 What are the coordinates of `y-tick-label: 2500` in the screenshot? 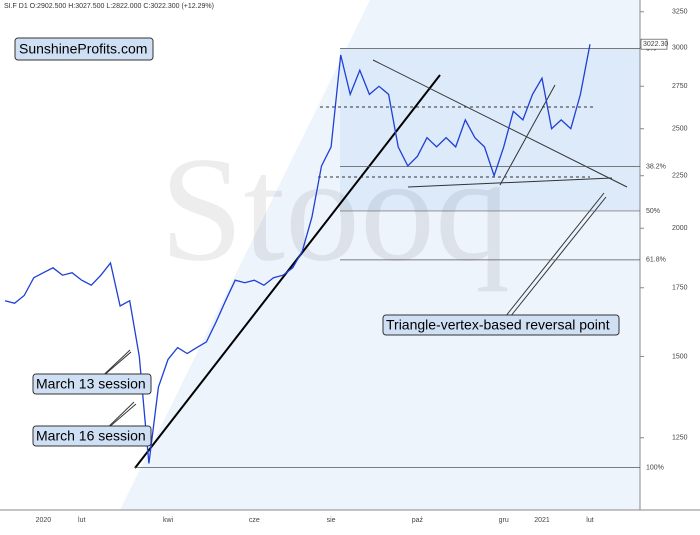 It's located at (680, 129).